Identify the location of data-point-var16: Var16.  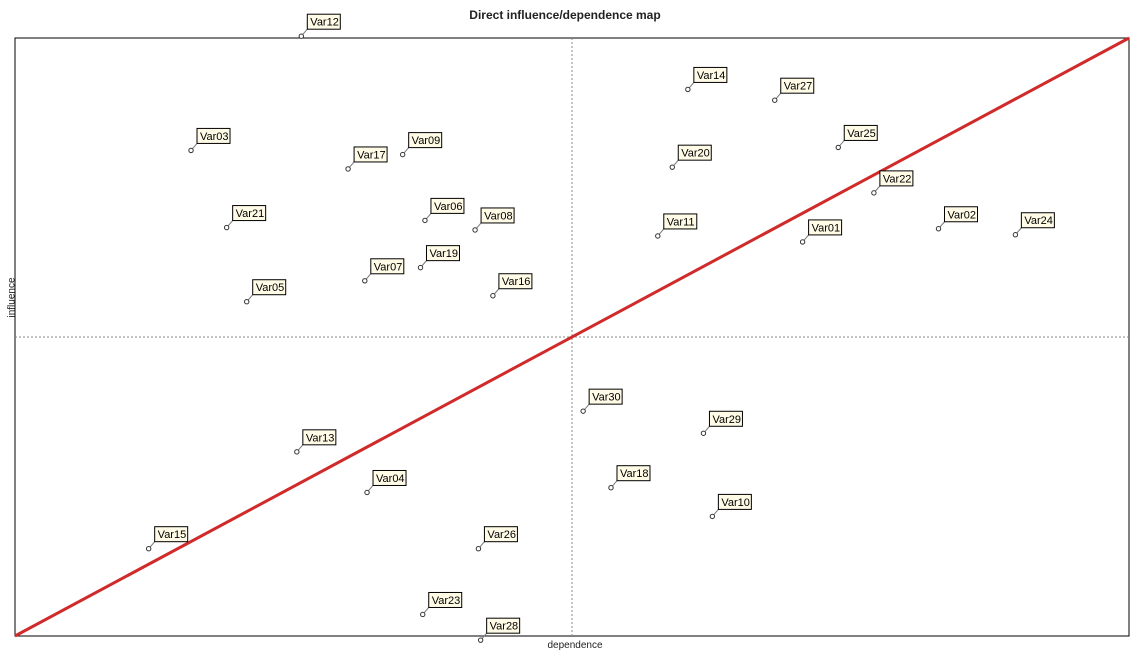
(511, 286).